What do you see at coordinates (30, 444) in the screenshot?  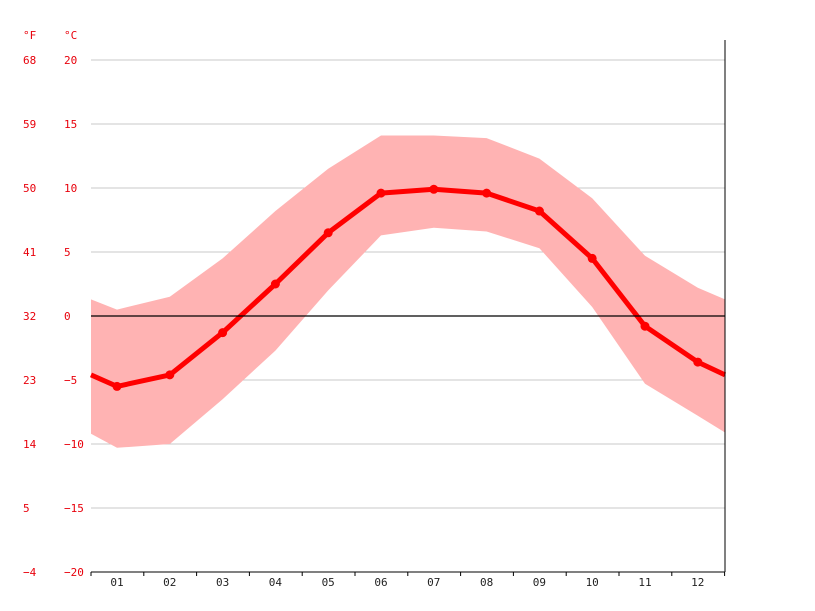 I see `y-tick-label-f: 14` at bounding box center [30, 444].